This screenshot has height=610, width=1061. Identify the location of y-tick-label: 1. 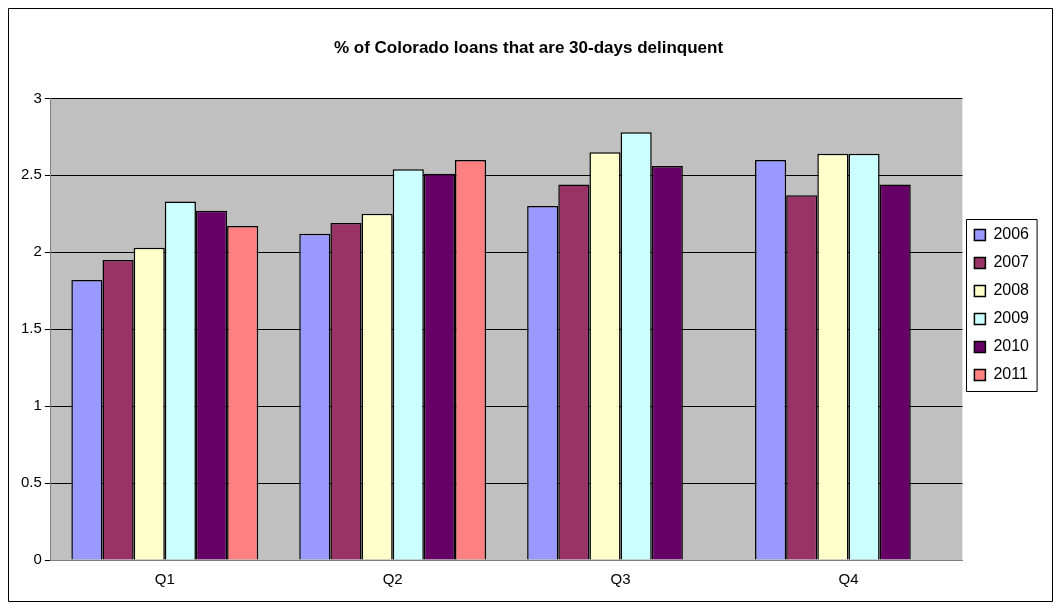
(37, 405).